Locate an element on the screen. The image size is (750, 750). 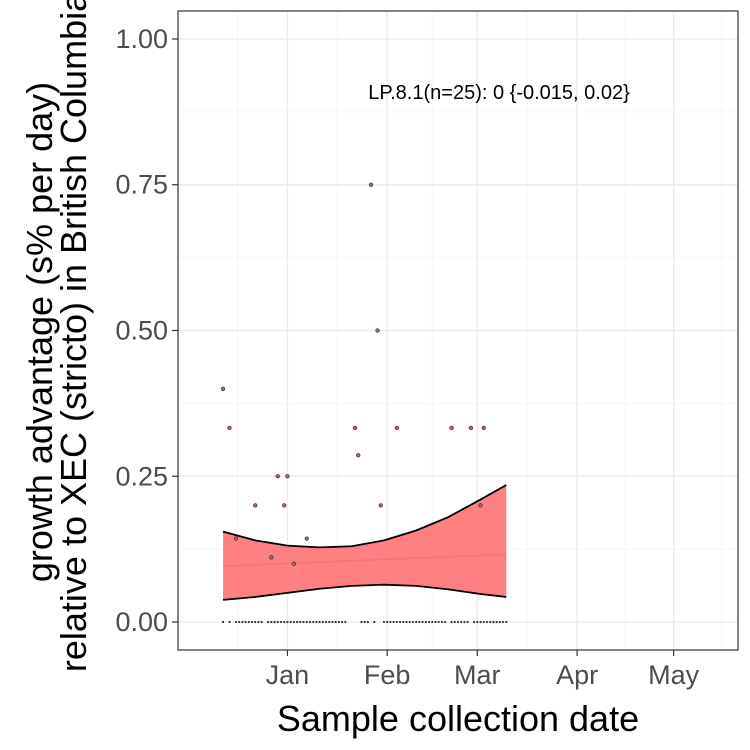
ribbon-upper-edge is located at coordinates (364, 516).